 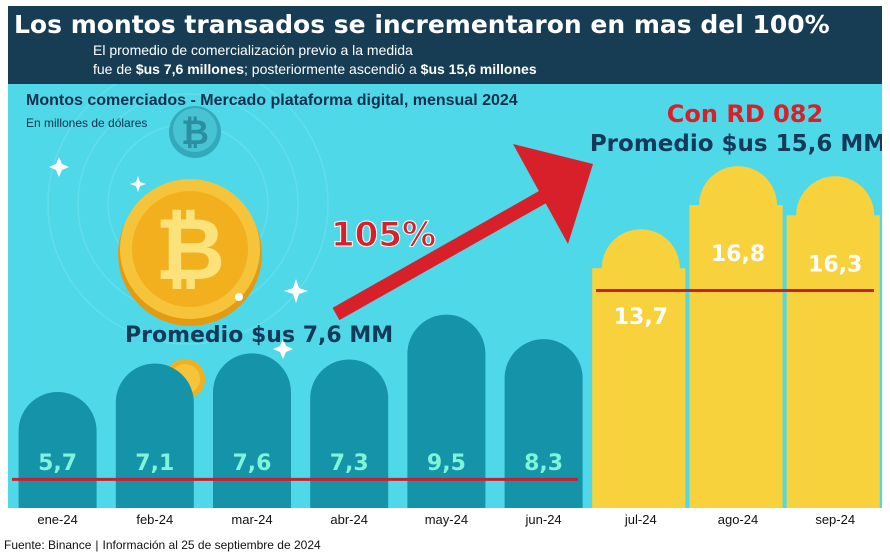 What do you see at coordinates (252, 463) in the screenshot?
I see `value-label: 7,6` at bounding box center [252, 463].